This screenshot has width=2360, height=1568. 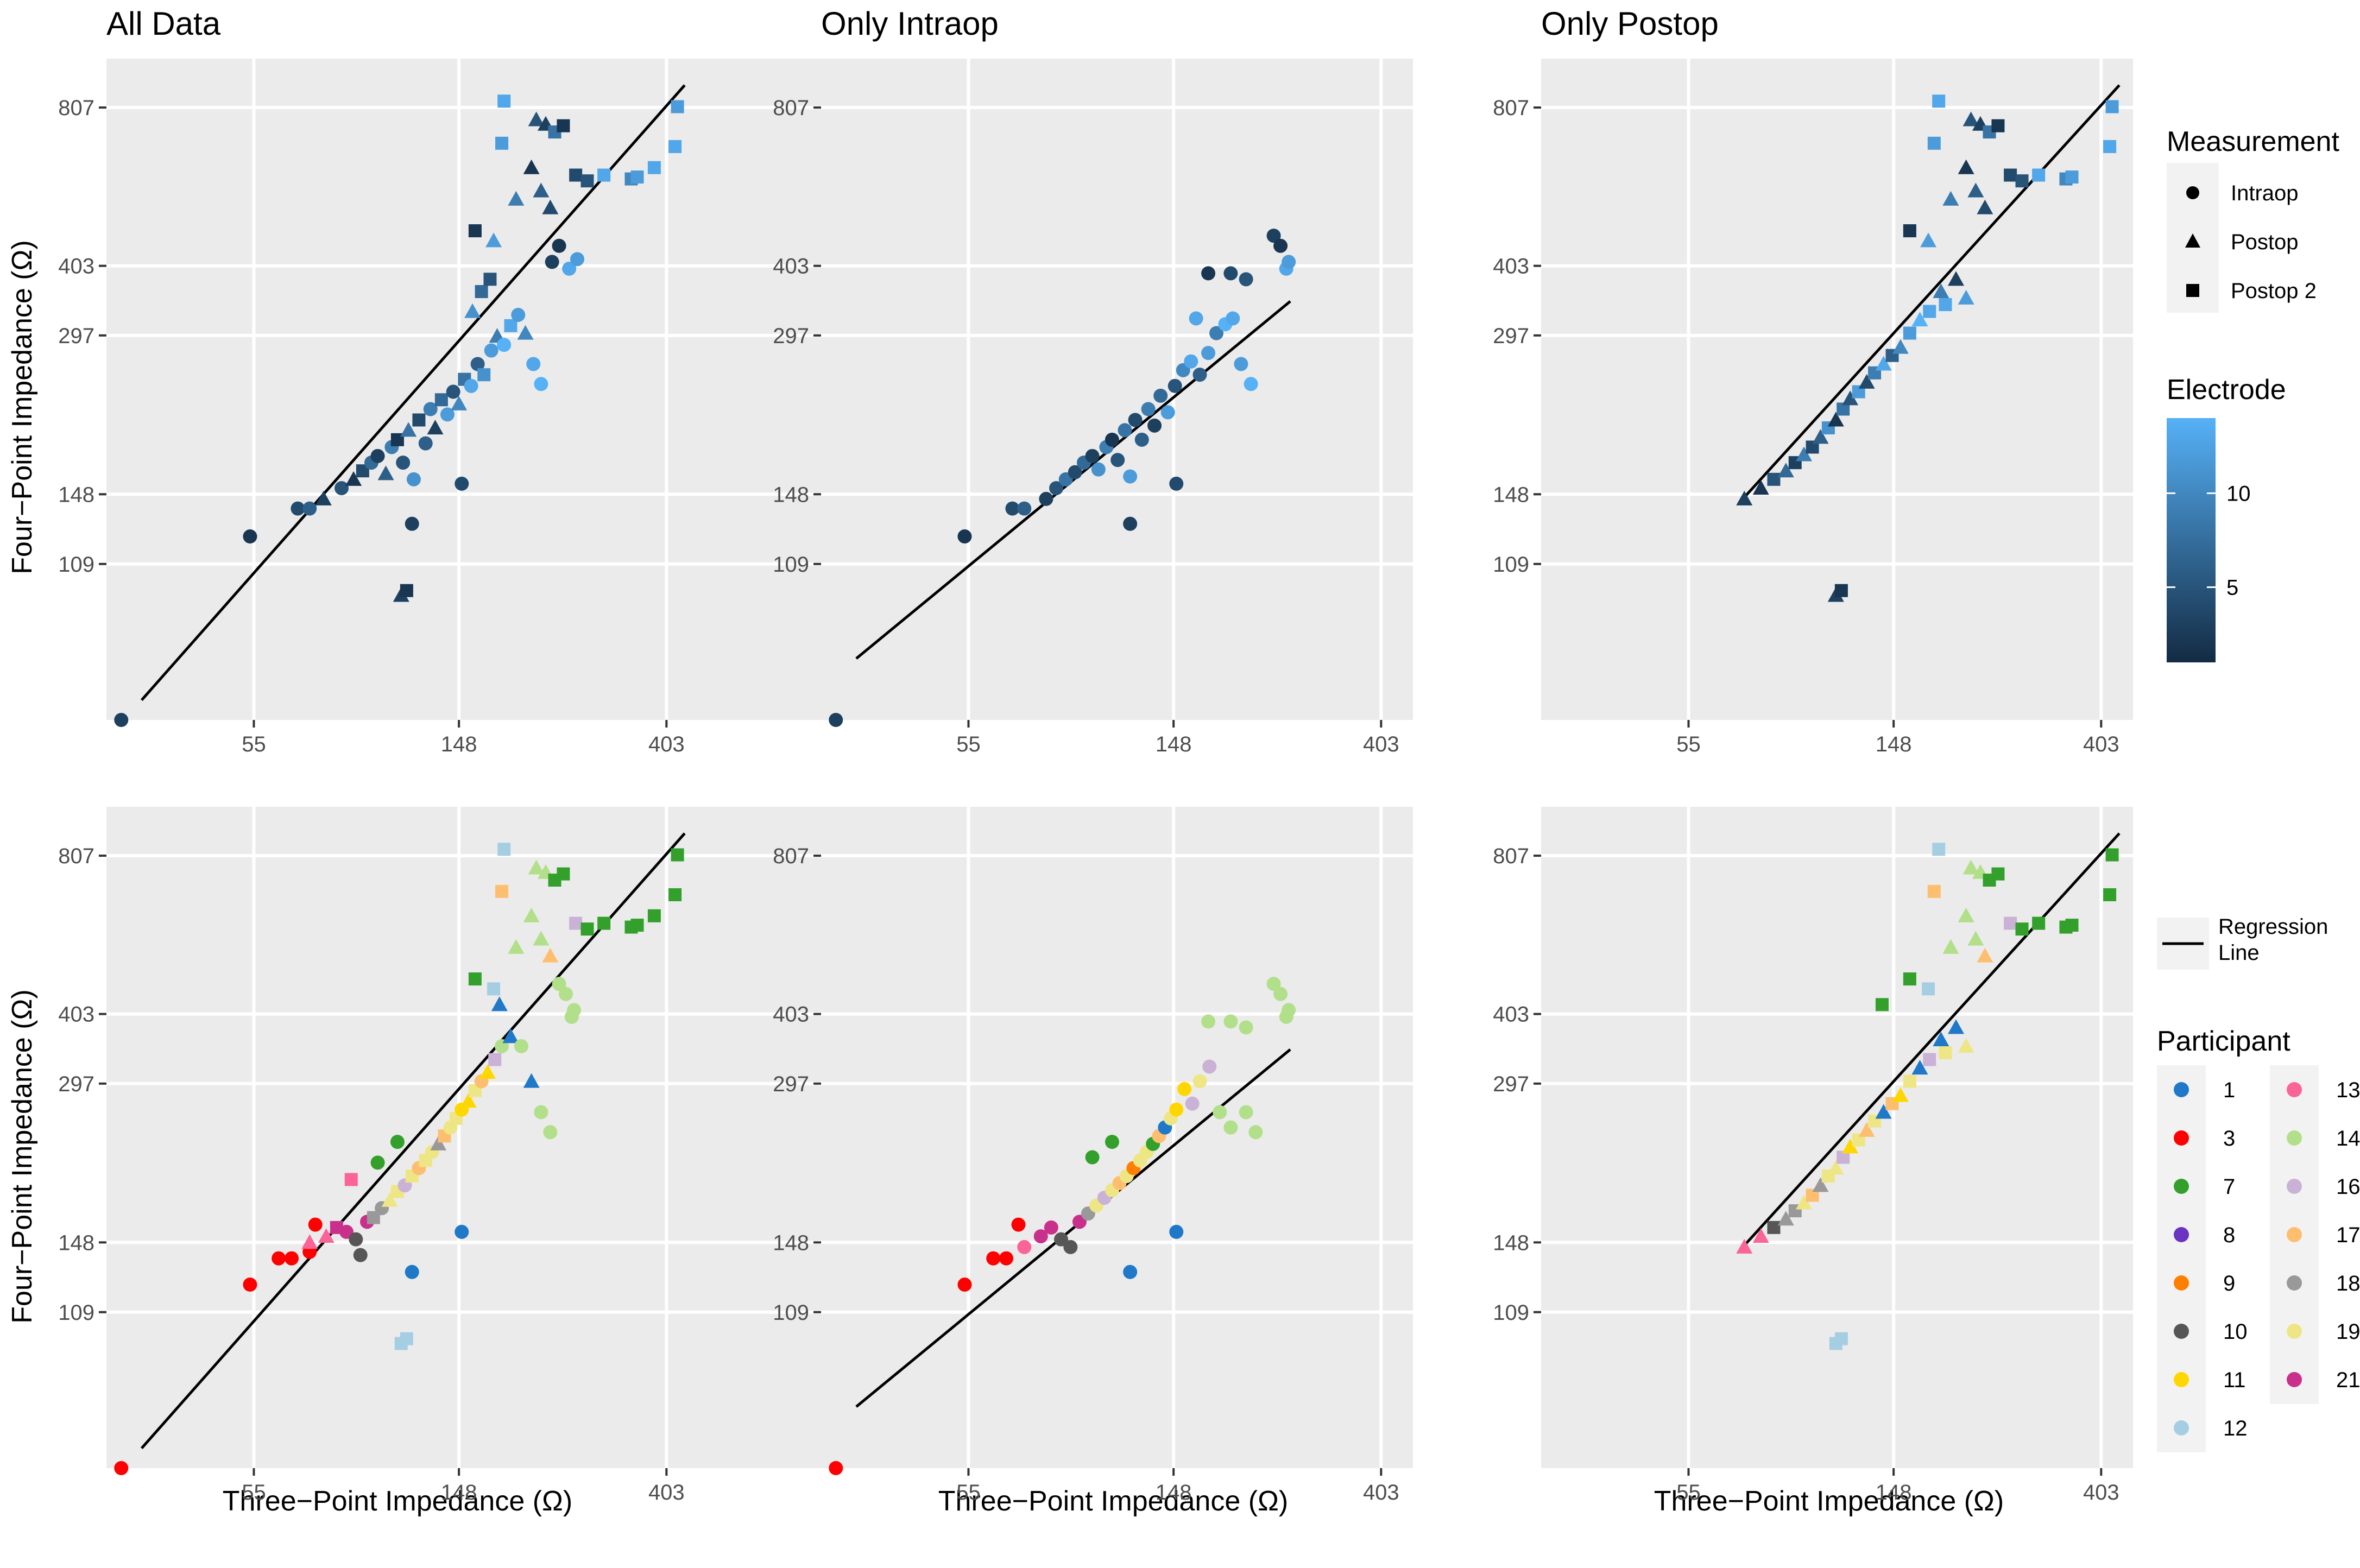 I want to click on legend-postop-triangle-icon, so click(x=2192, y=240).